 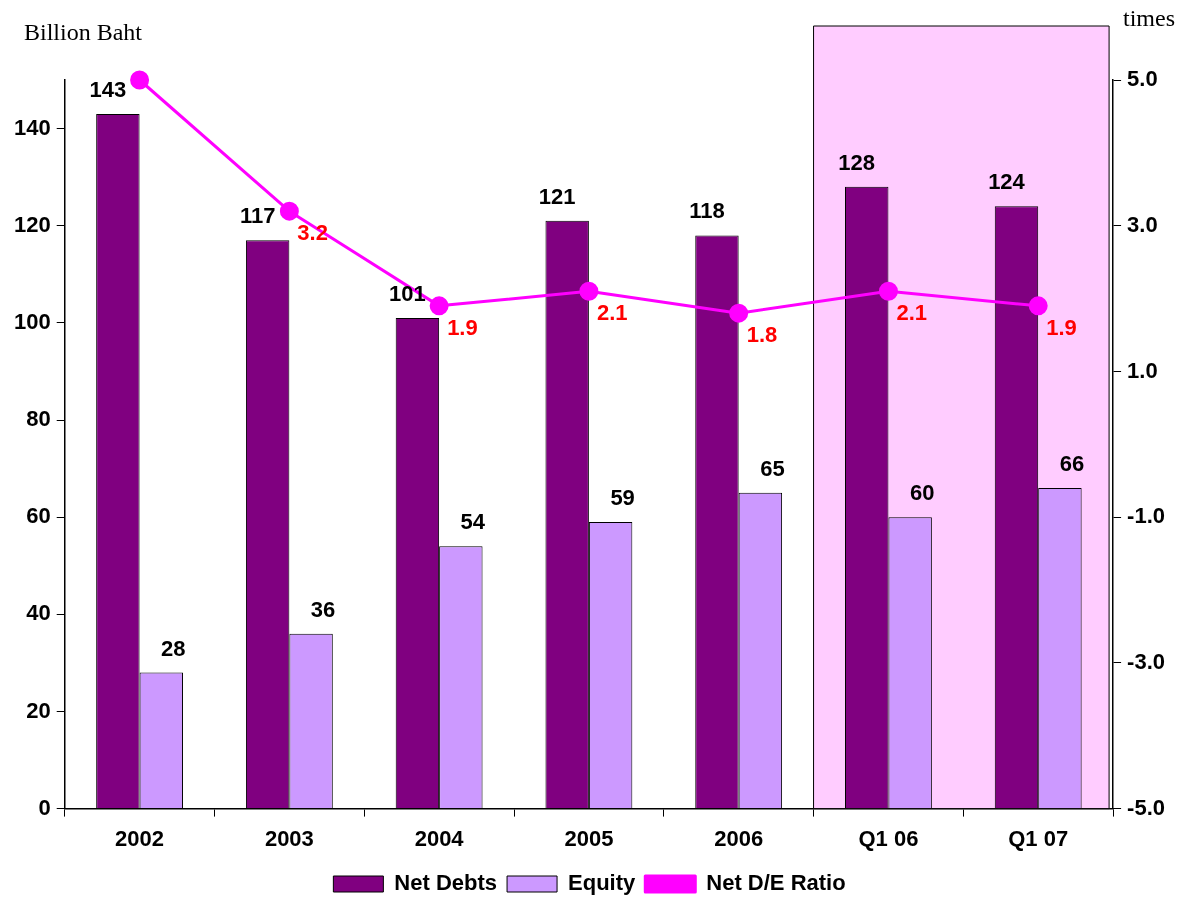 I want to click on y-tick-label: 60, so click(x=38, y=516).